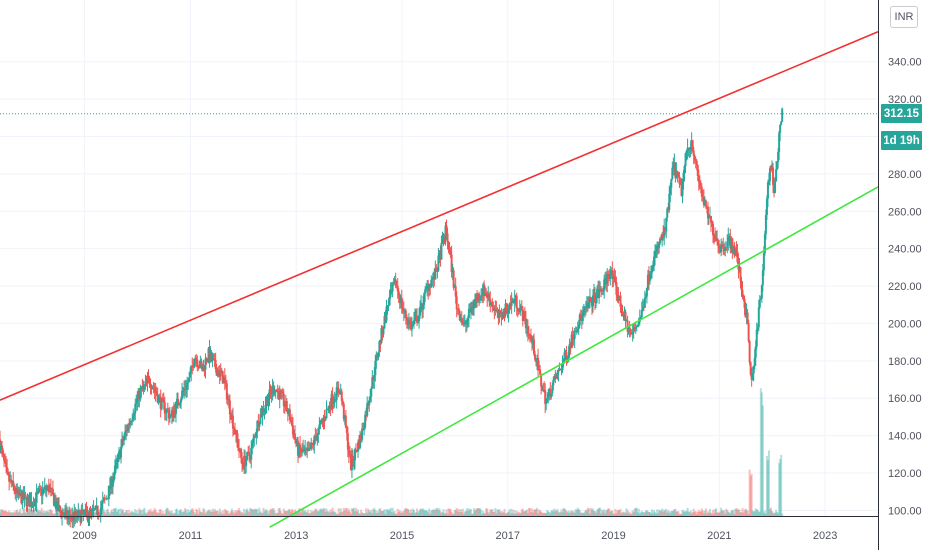  Describe the element at coordinates (719, 536) in the screenshot. I see `x-tick-label: 2021` at that location.